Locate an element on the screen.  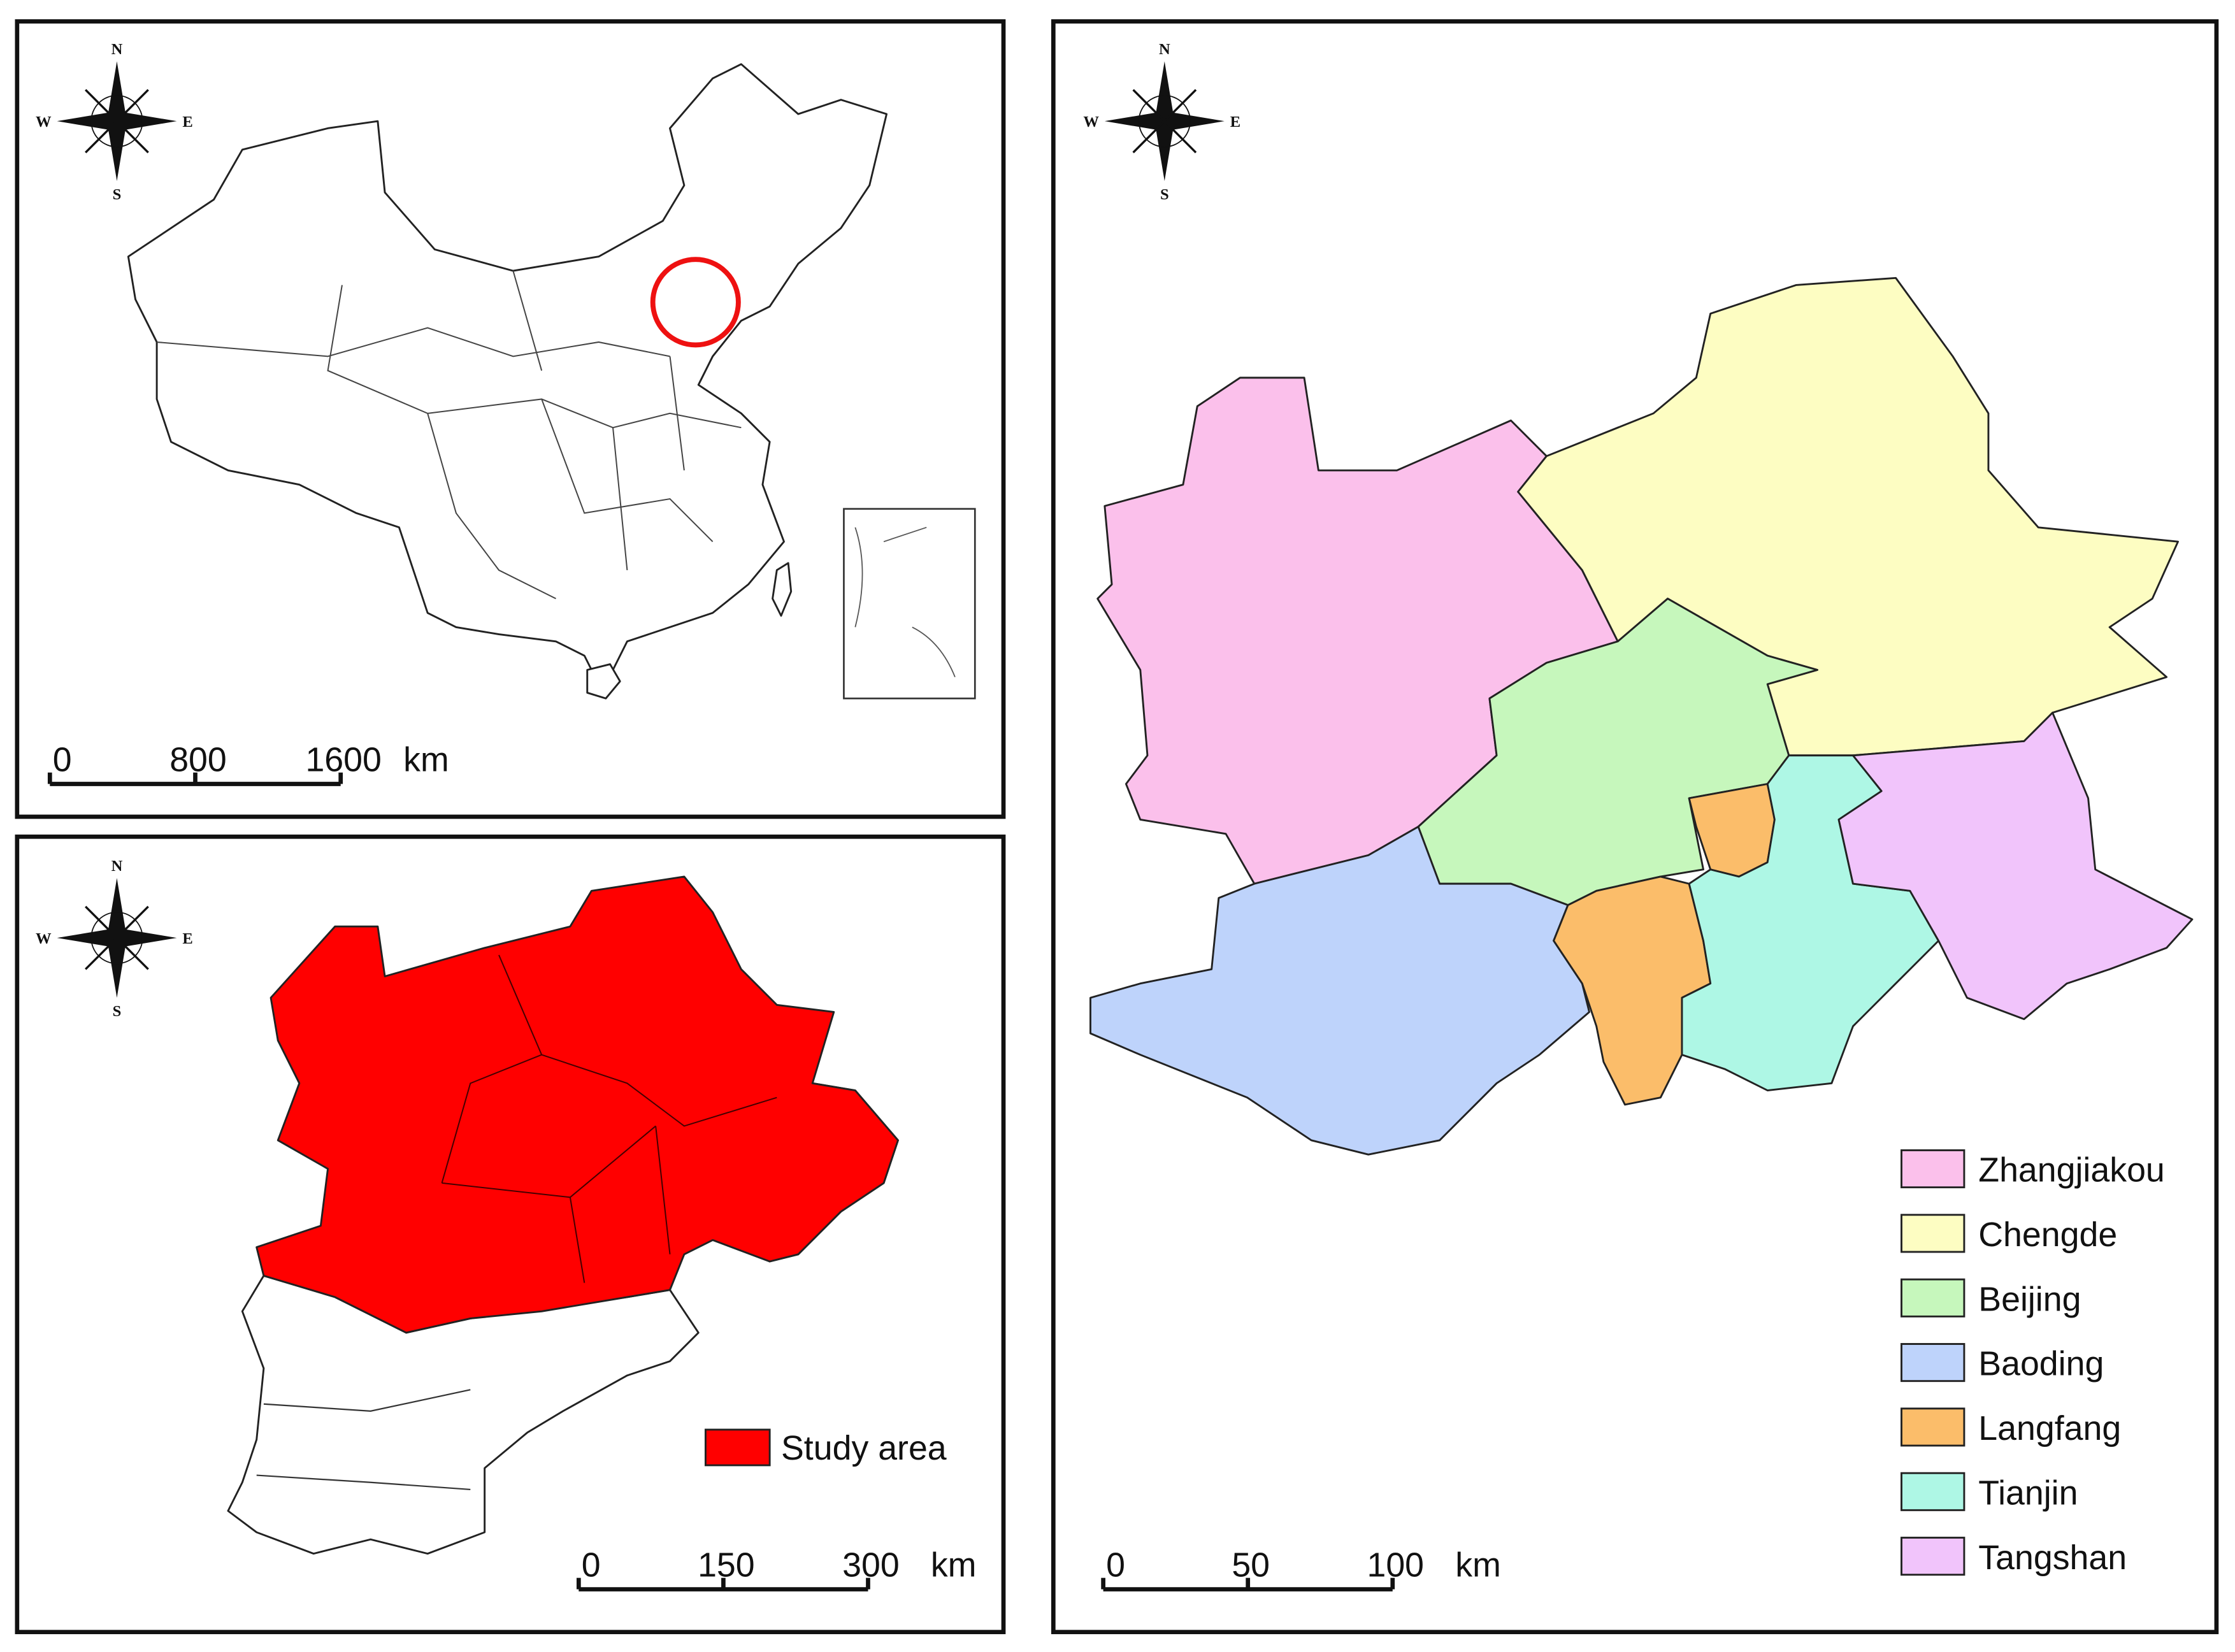
scale-label: 300 is located at coordinates (871, 1565).